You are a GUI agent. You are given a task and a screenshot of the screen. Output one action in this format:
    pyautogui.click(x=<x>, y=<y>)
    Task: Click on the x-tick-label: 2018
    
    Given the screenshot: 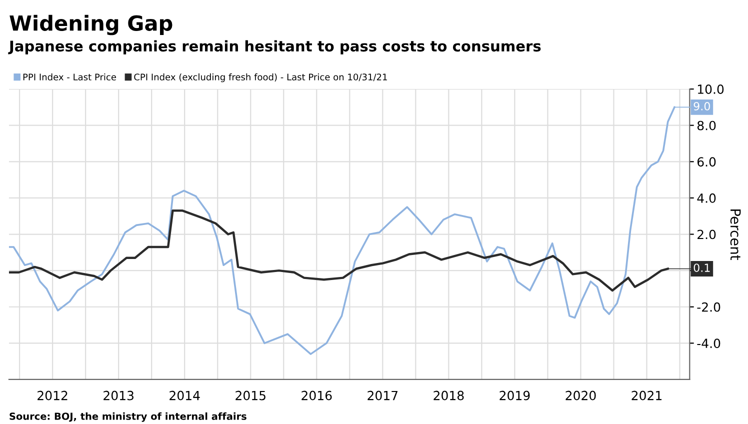 What is the action you would take?
    pyautogui.click(x=449, y=395)
    